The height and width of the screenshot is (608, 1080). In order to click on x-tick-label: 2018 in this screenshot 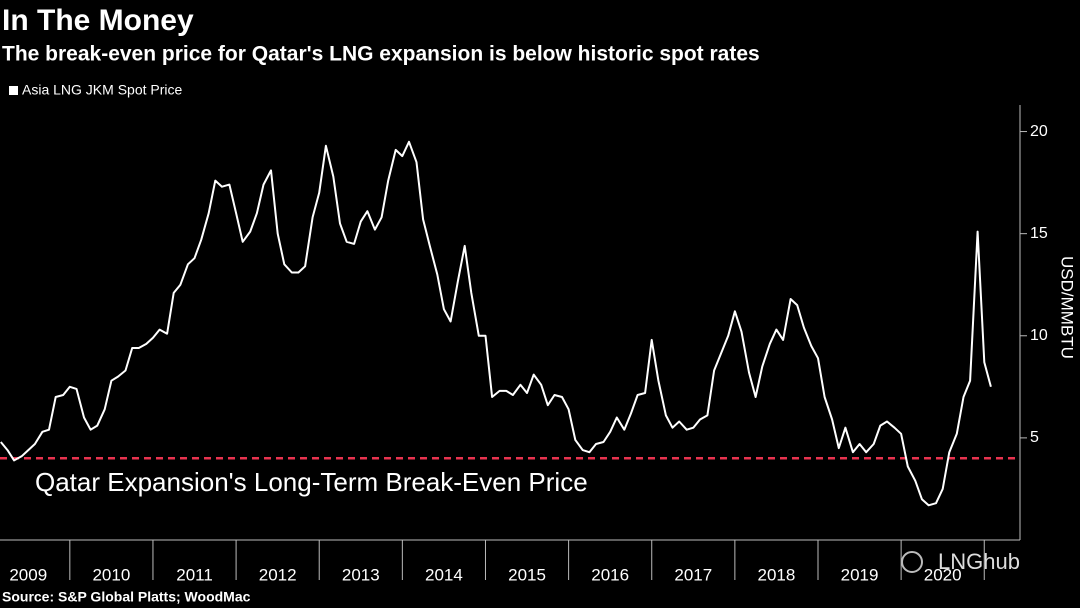, I will do `click(777, 574)`.